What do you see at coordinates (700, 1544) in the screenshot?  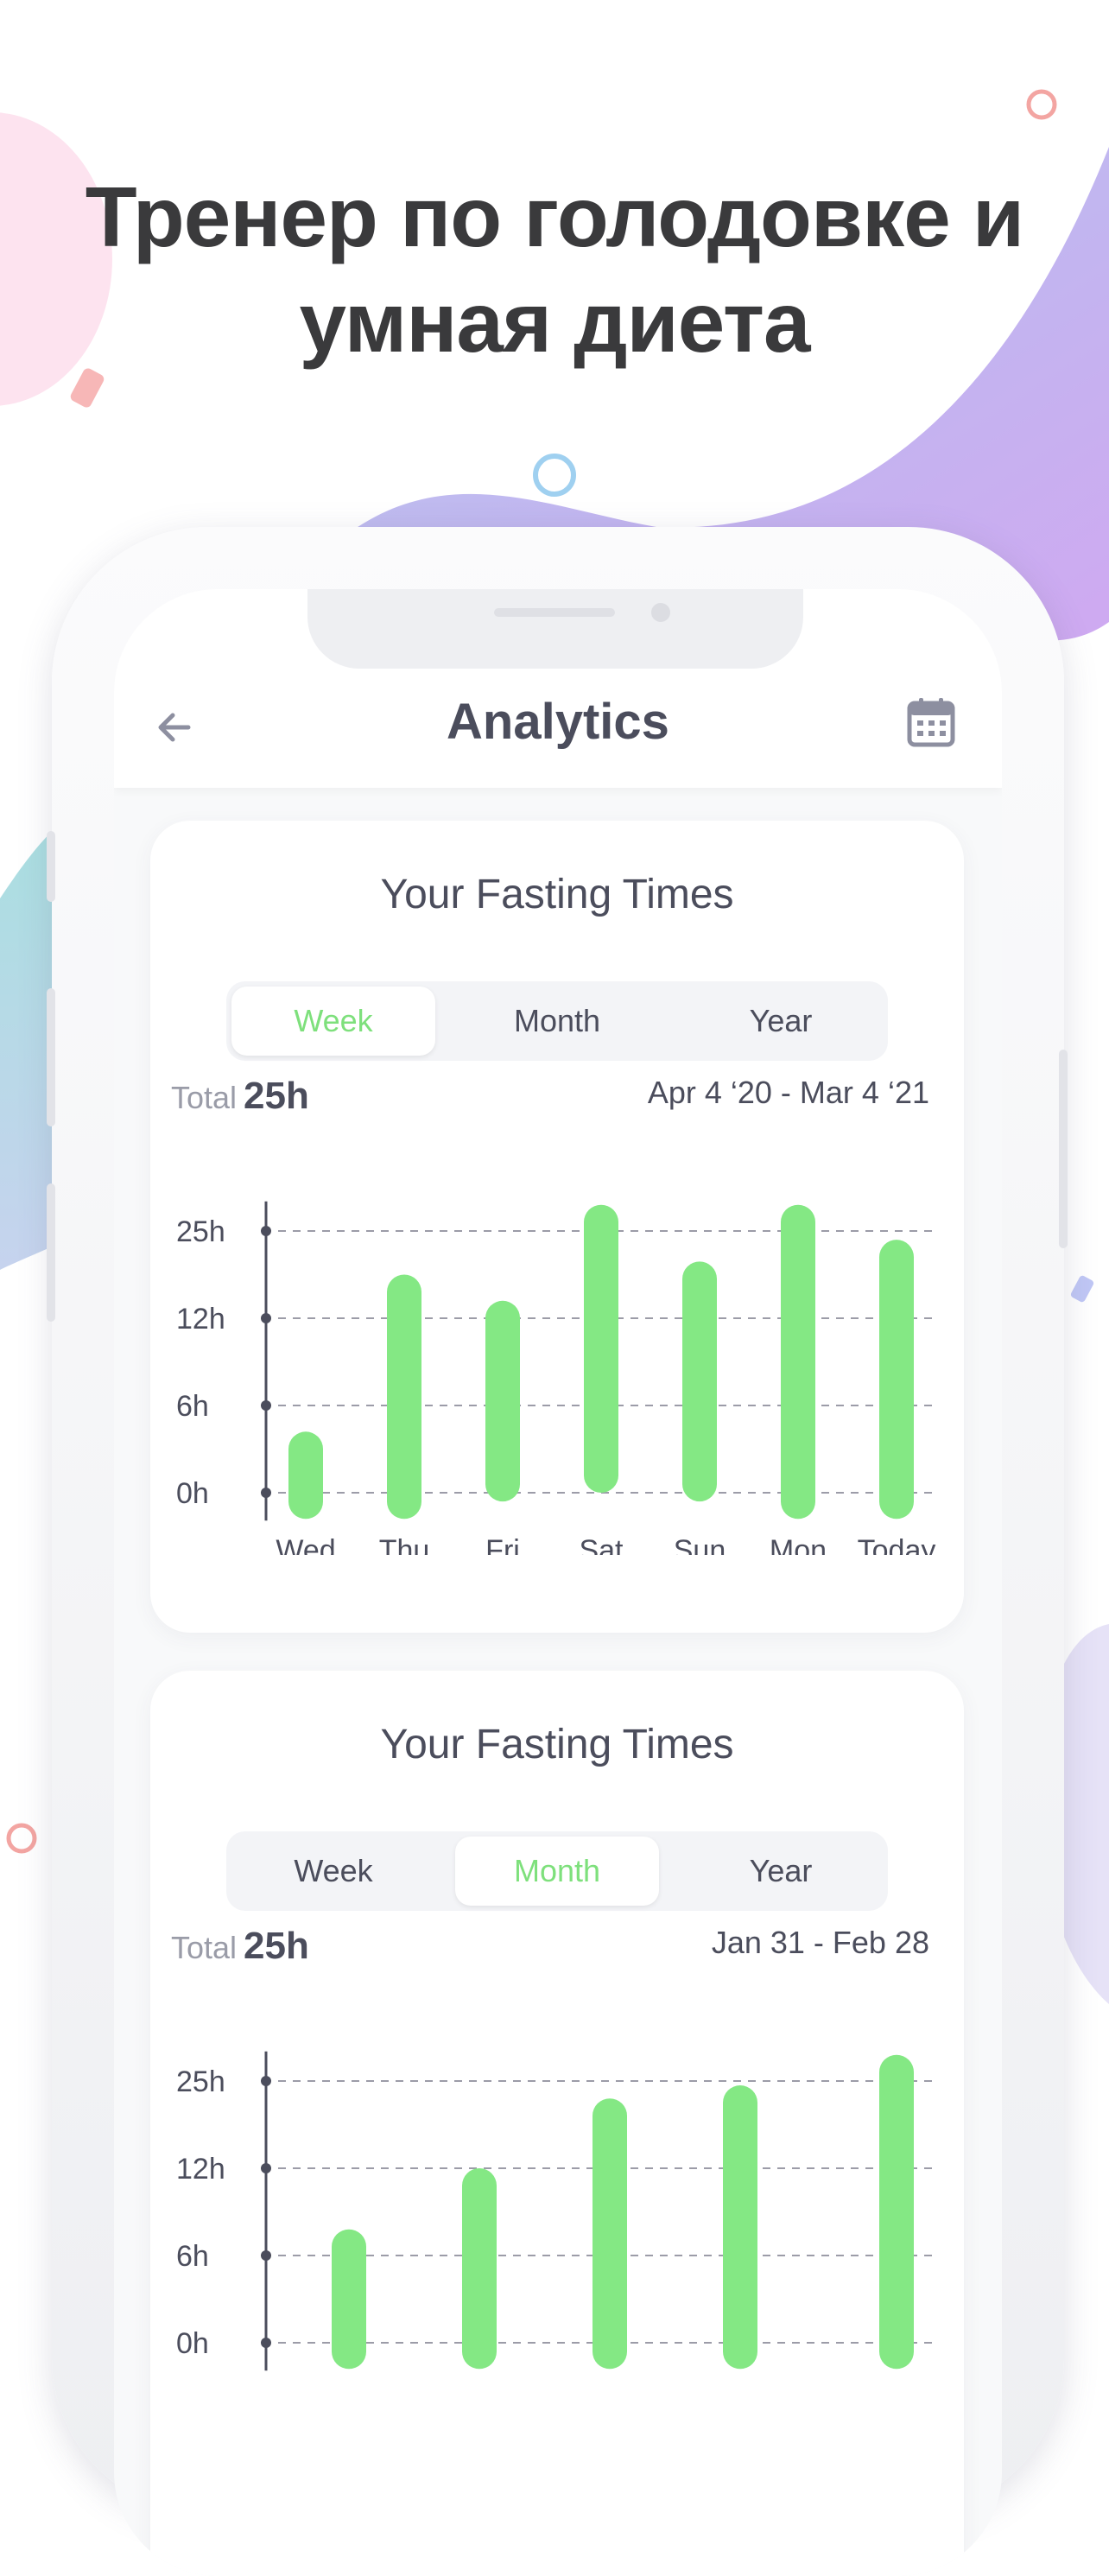 I see `x-tick-label: Sun` at bounding box center [700, 1544].